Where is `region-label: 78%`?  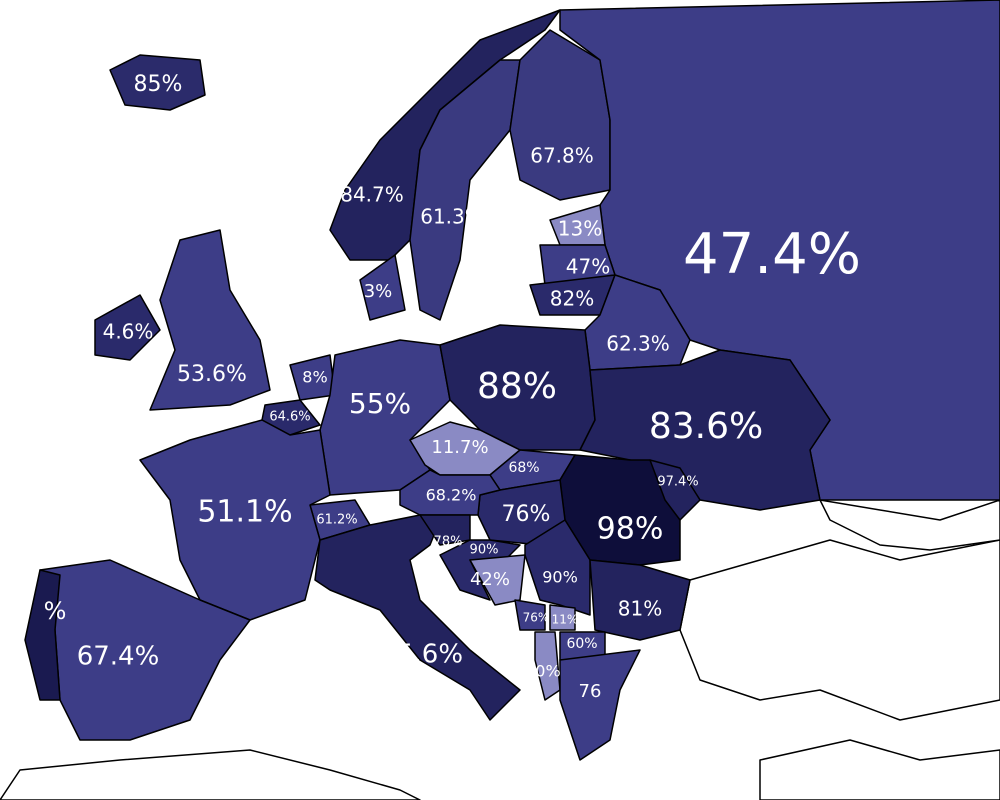 region-label: 78% is located at coordinates (448, 542).